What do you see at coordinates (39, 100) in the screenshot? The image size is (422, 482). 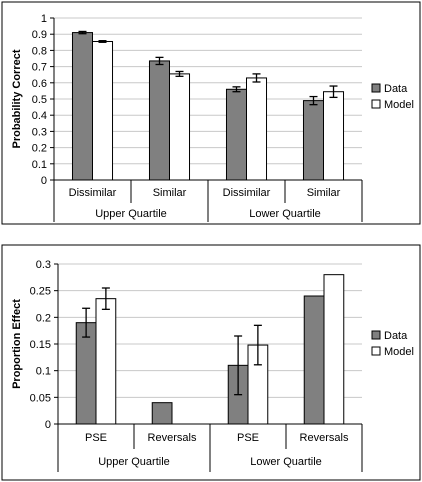 I see `y-tick-label: 0.5` at bounding box center [39, 100].